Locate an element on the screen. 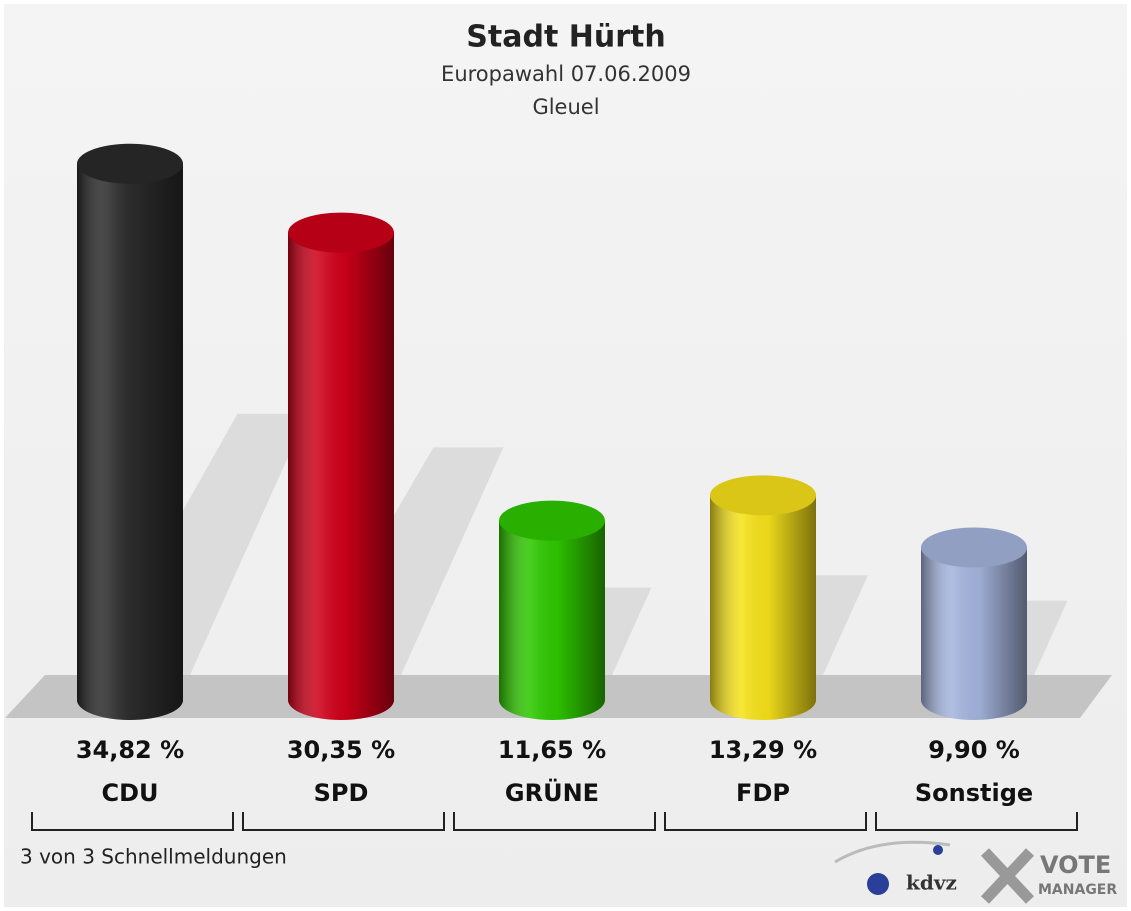 This screenshot has width=1131, height=911. chart-title: Stadt Hürth is located at coordinates (565, 37).